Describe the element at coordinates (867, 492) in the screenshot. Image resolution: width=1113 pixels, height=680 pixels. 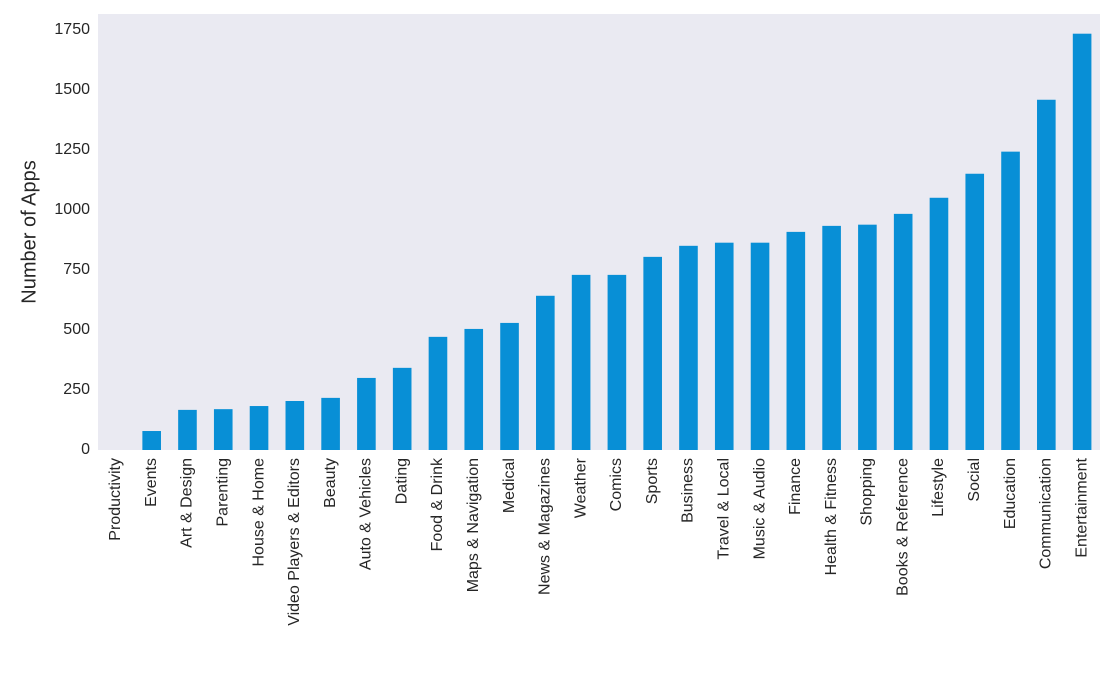
I see `x-tick-label: Shopping` at that location.